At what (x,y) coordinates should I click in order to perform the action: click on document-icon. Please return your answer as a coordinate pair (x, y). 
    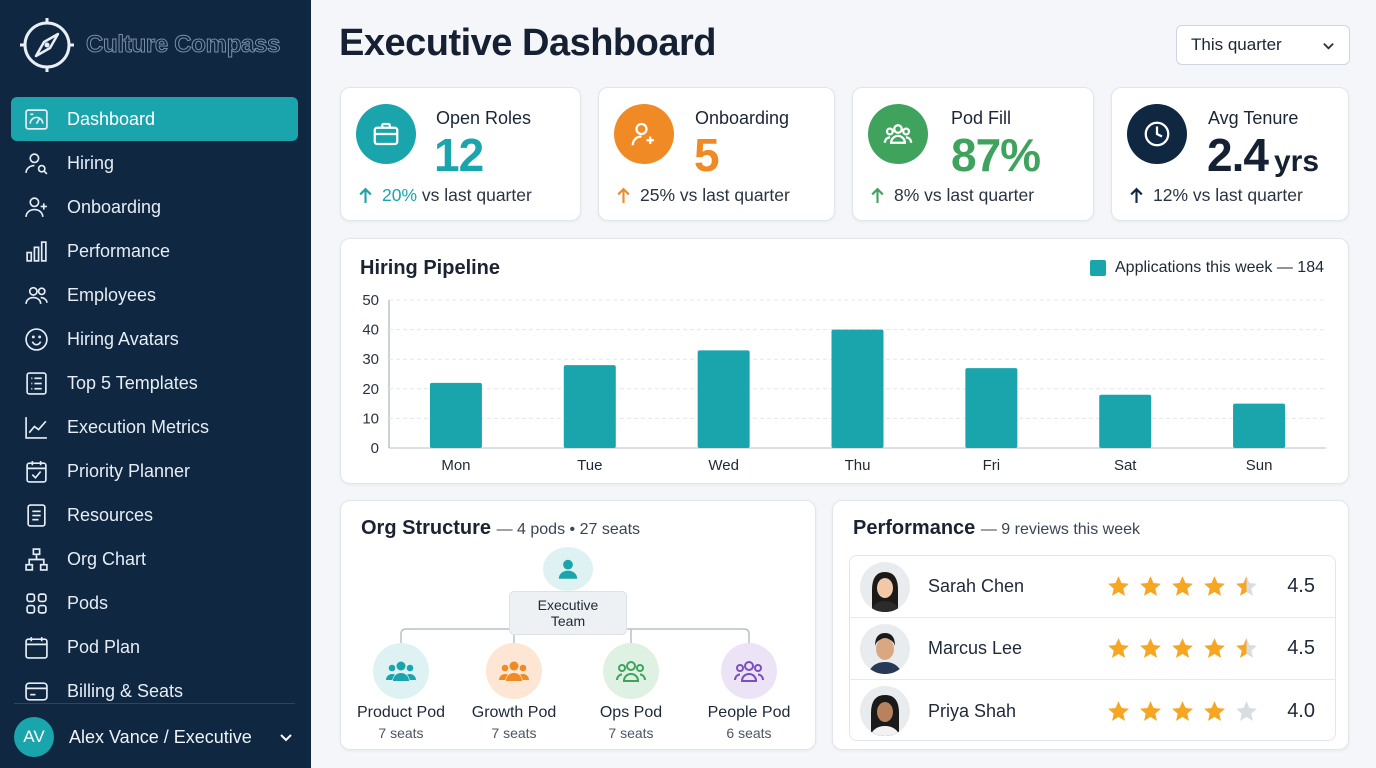
    Looking at the image, I should click on (36, 515).